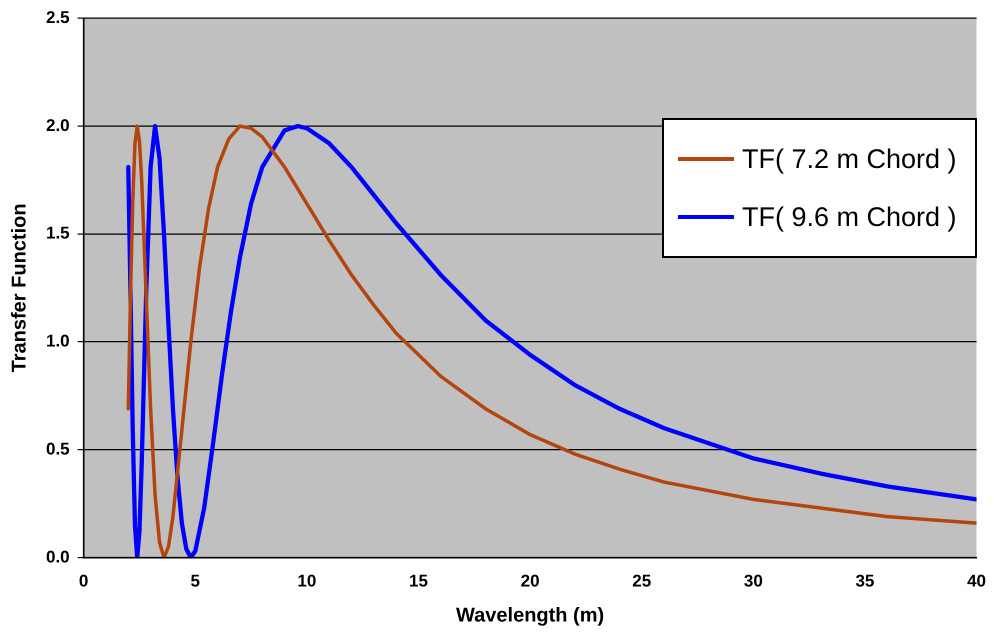 The image size is (994, 632). Describe the element at coordinates (976, 580) in the screenshot. I see `x-tick-label: 40` at that location.